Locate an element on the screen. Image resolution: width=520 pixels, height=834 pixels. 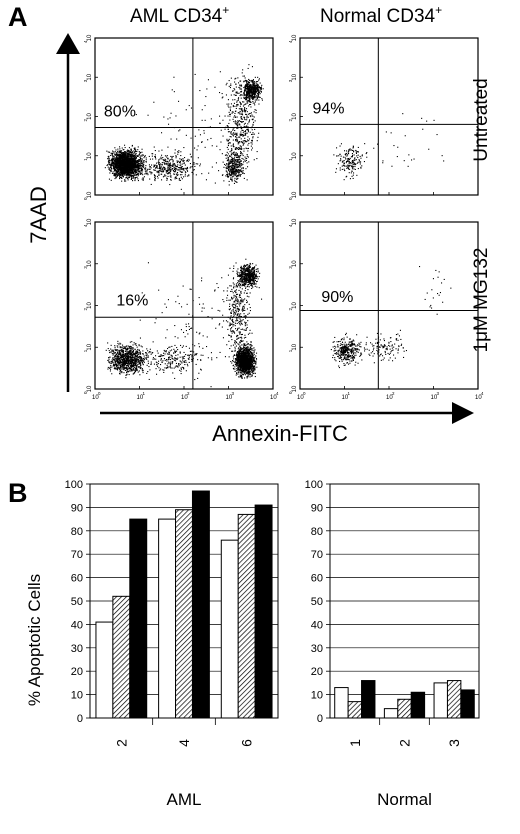
plot-points is located at coordinates (389, 147).